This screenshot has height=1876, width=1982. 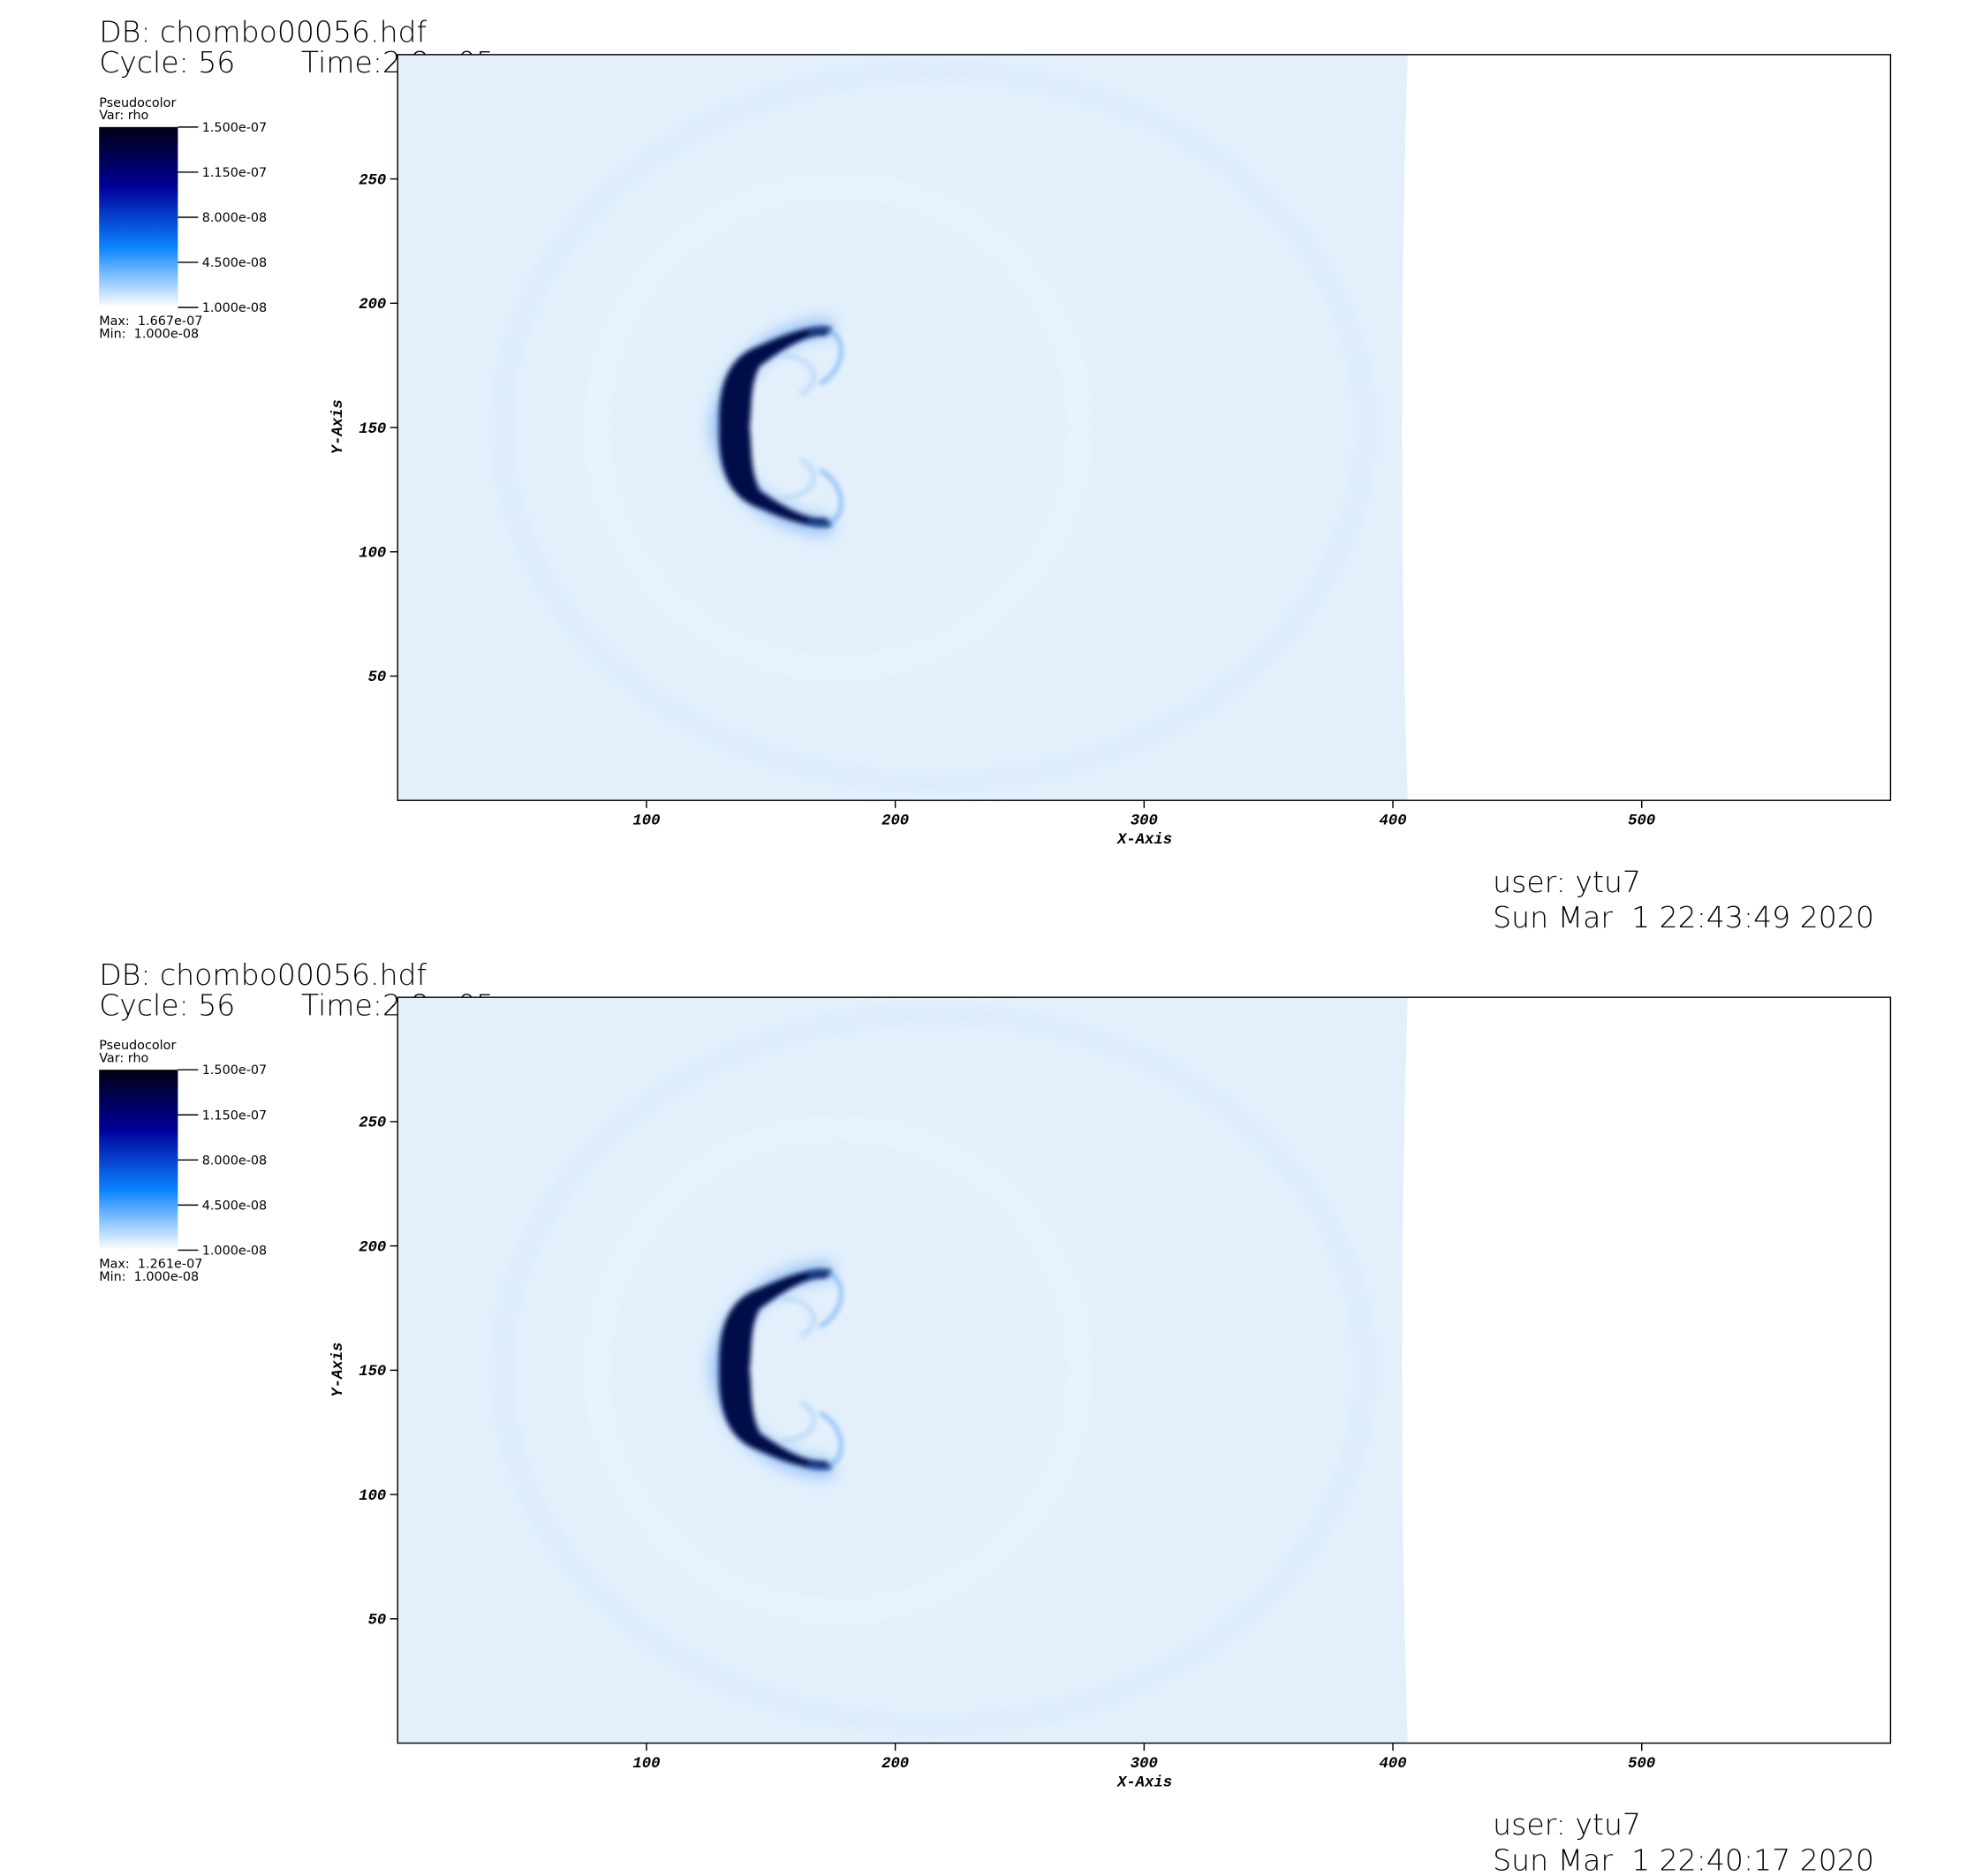 What do you see at coordinates (151, 321) in the screenshot?
I see `max-label: Max: 1.667e-07` at bounding box center [151, 321].